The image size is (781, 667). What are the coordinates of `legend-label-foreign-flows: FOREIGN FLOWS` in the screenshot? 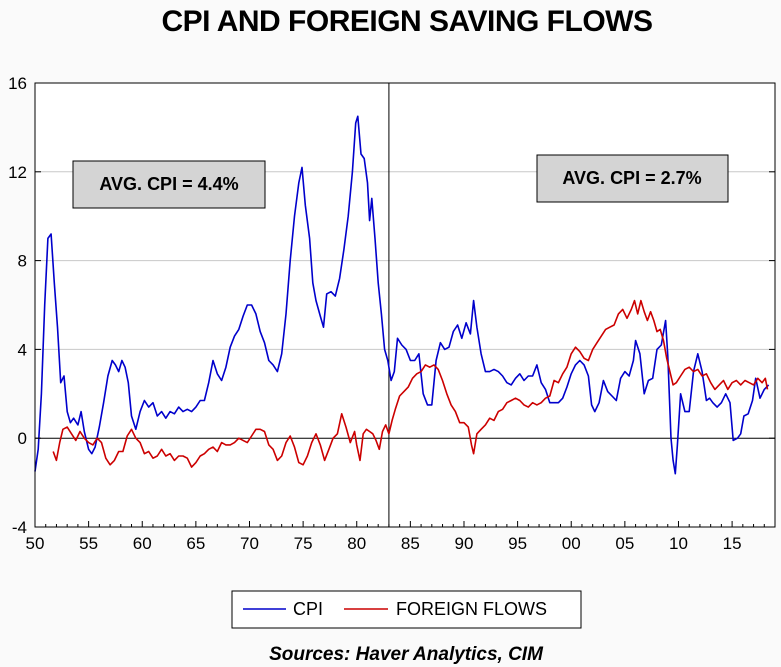 It's located at (471, 609).